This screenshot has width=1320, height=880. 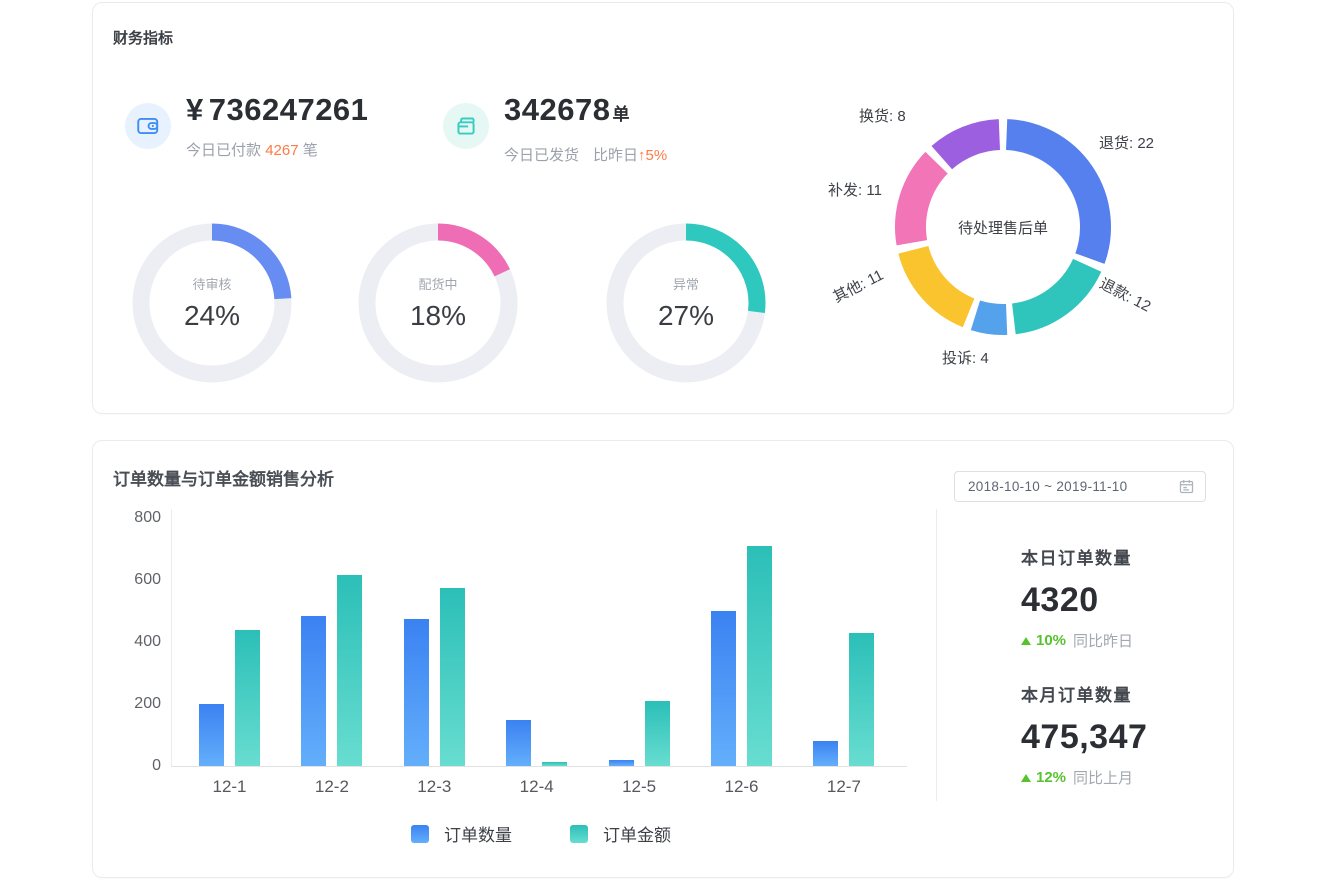 I want to click on ring-distributing-text: 配货中 18%, so click(x=438, y=303).